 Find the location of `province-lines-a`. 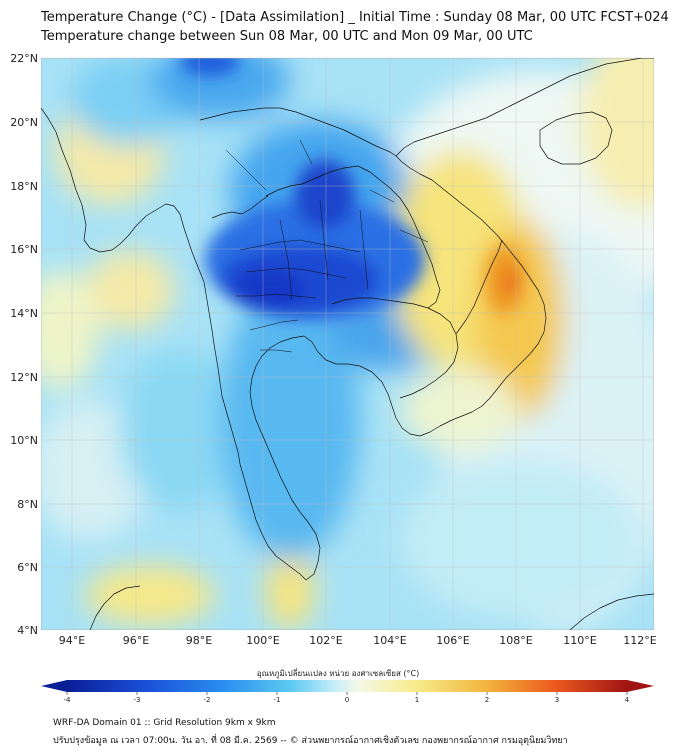

province-lines-a is located at coordinates (302, 250).